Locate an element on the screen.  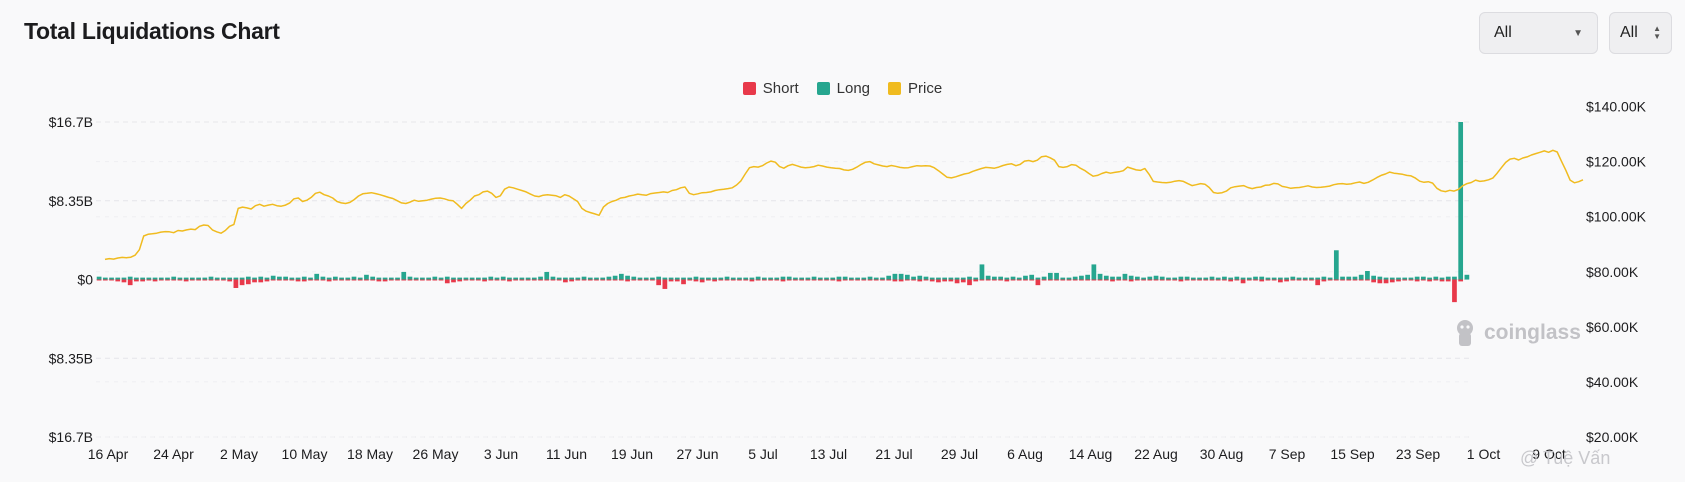
legend-swatch-long is located at coordinates (823, 88).